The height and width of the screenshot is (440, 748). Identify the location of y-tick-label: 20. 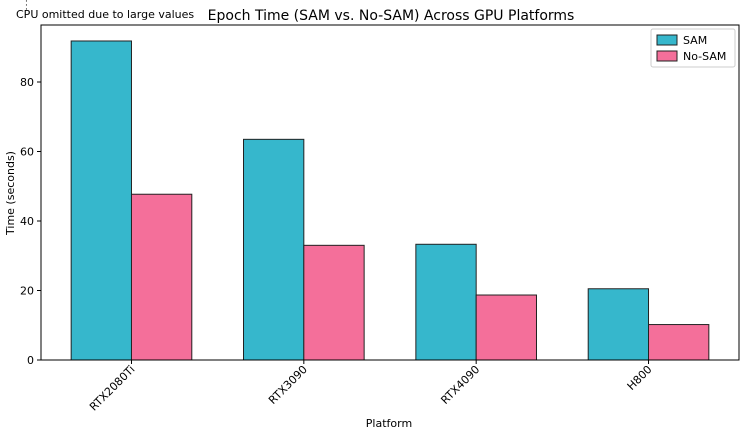
(27, 290).